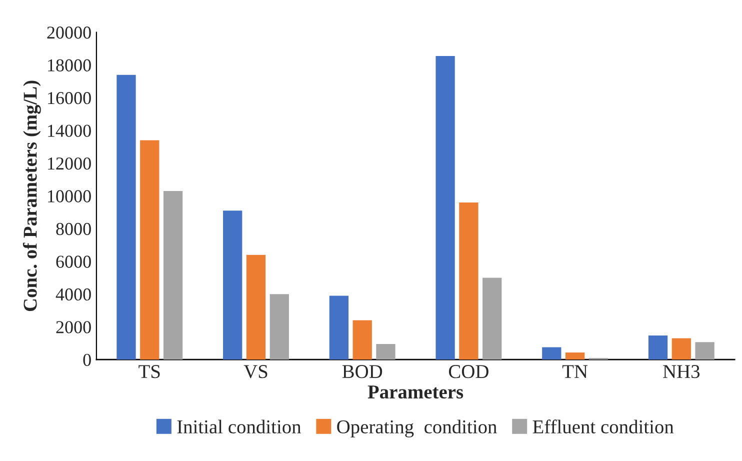 The height and width of the screenshot is (461, 742). Describe the element at coordinates (73, 327) in the screenshot. I see `y-tick-label: 2000` at that location.